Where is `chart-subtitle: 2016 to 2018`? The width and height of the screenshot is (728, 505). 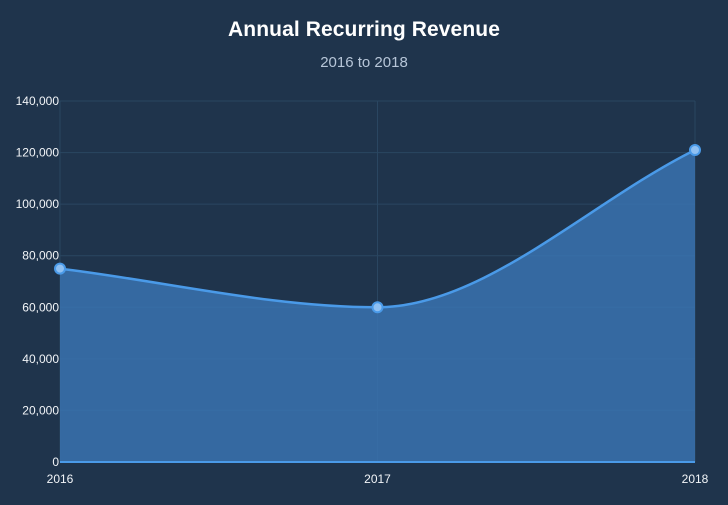
chart-subtitle: 2016 to 2018 is located at coordinates (364, 62).